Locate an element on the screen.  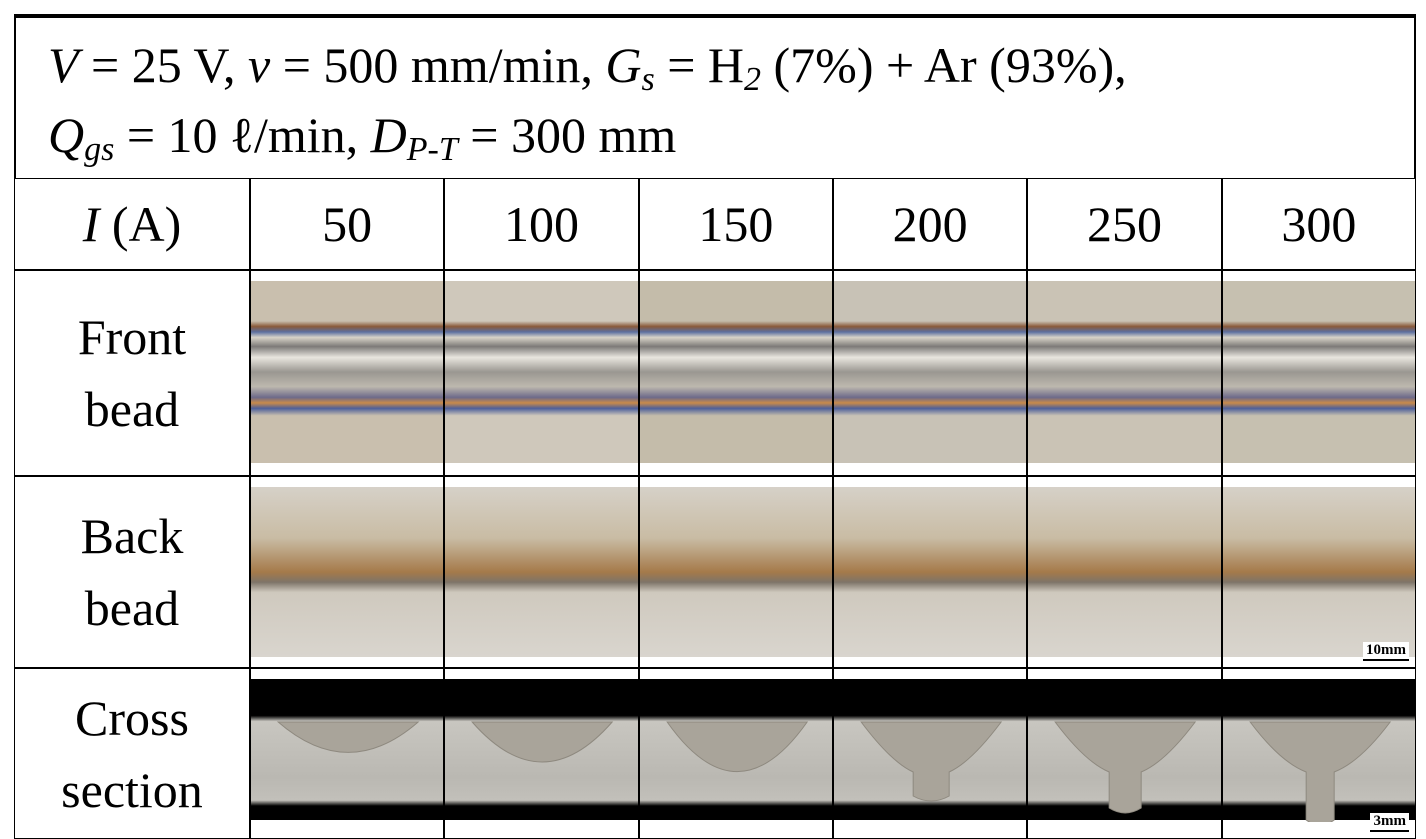
text: gs is located at coordinates (99, 149).